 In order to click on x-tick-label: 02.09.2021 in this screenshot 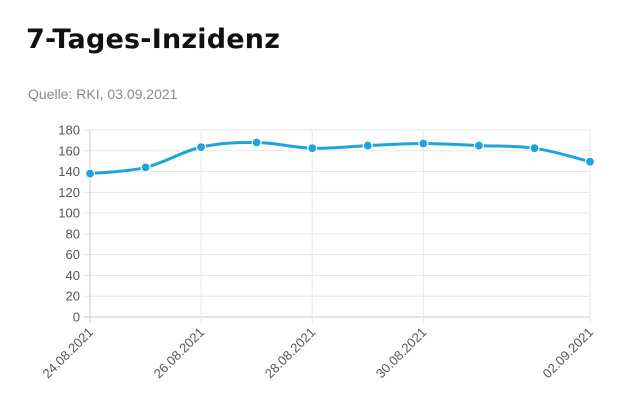, I will do `click(567, 353)`.